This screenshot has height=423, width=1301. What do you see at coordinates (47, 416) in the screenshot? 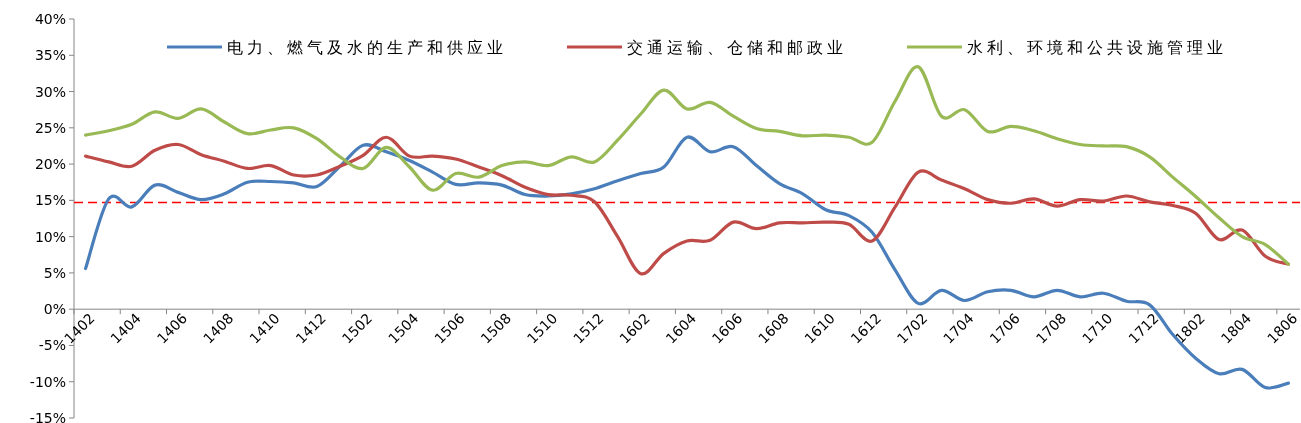
I see `y-tick-label: -15%` at bounding box center [47, 416].